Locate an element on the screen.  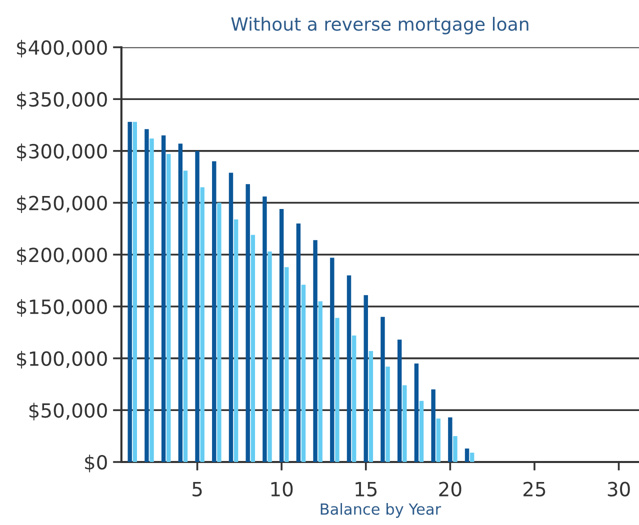
x-tick-label: 25 is located at coordinates (535, 489).